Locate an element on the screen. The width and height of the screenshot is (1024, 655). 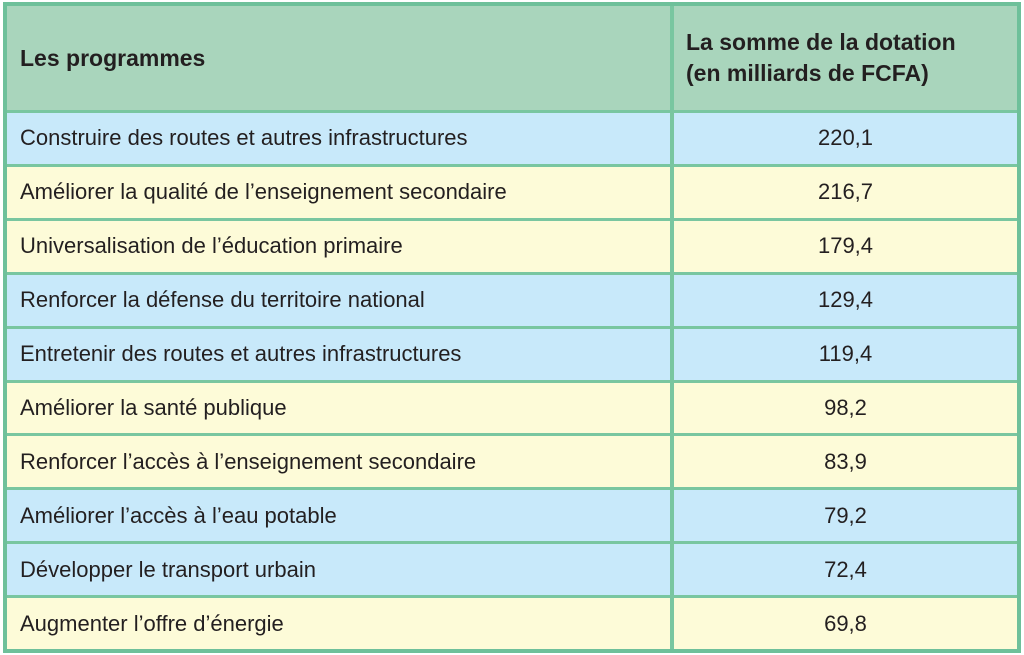
amount-cell: 72,4 is located at coordinates (843, 568).